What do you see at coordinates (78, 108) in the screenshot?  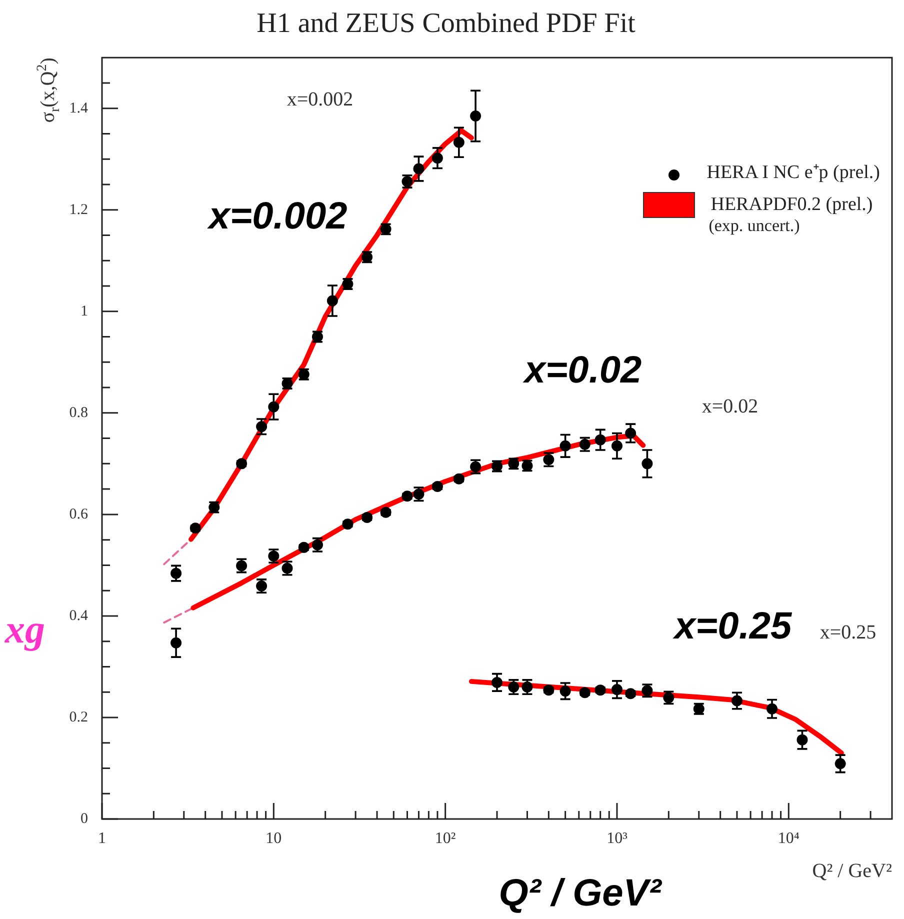 I see `y-tick-label: 1.4` at bounding box center [78, 108].